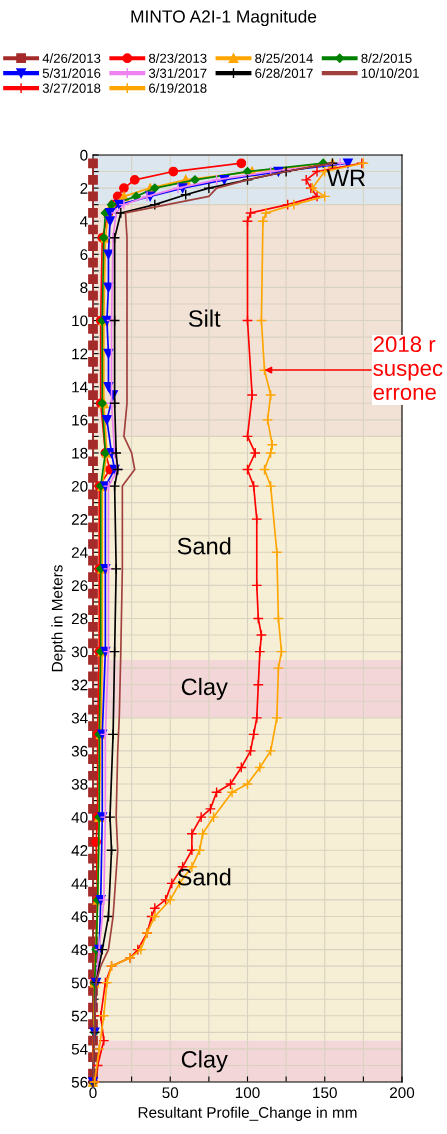 This screenshot has height=1134, width=447. What do you see at coordinates (80, 420) in the screenshot?
I see `y-tick-label: 16` at bounding box center [80, 420].